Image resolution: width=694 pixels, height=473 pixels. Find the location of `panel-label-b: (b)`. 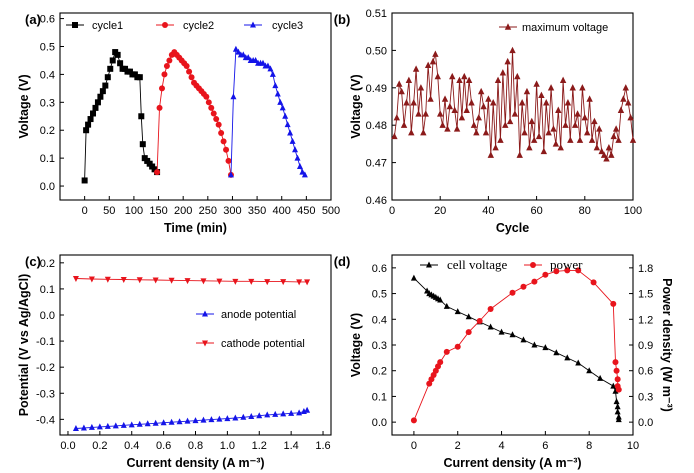

panel-label-b: (b) is located at coordinates (342, 19).